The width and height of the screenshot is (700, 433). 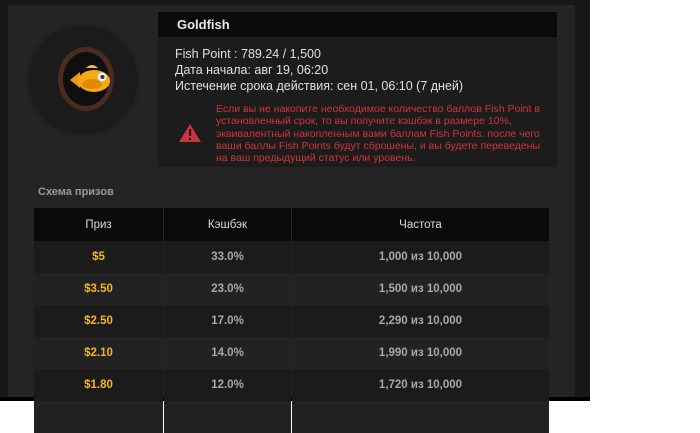 I want to click on frequency-cell: 1,500 из 10,000, so click(x=420, y=289).